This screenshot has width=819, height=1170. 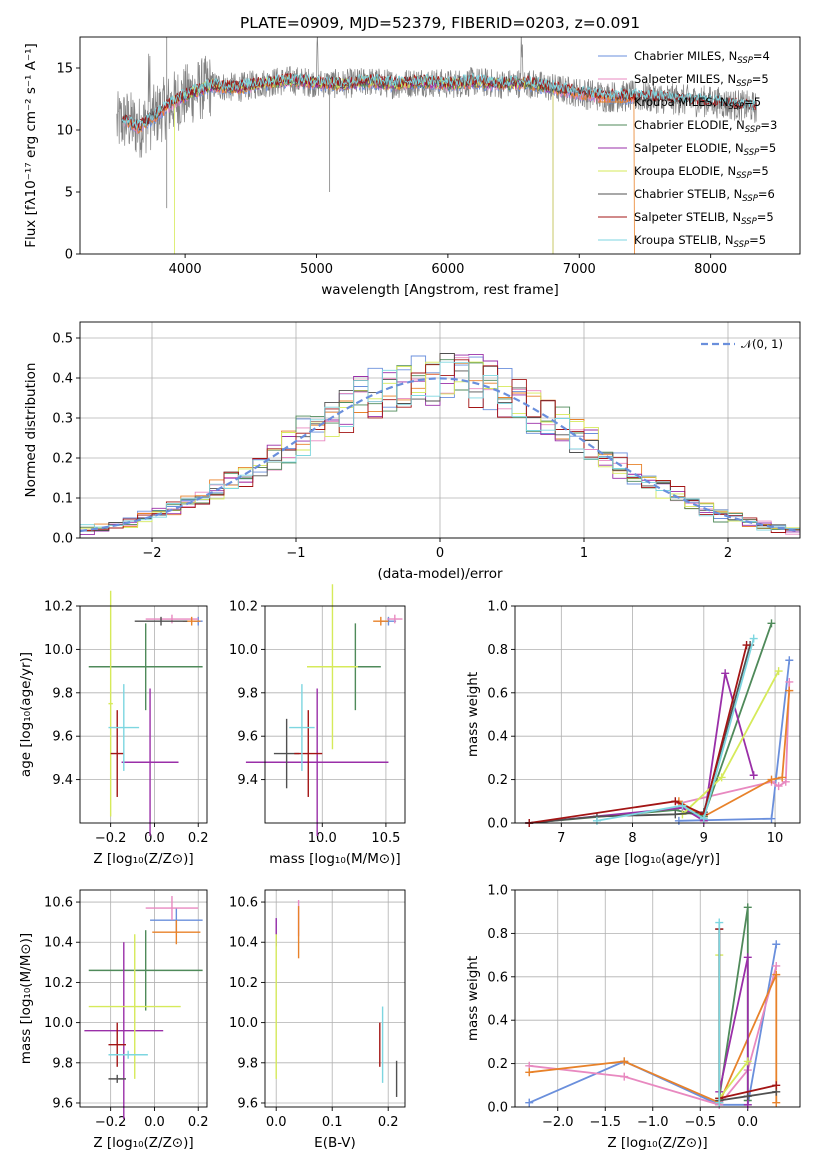 I want to click on spectrum-legend-label: Chabrier ELODIE, NSSP=3, so click(x=705, y=126).